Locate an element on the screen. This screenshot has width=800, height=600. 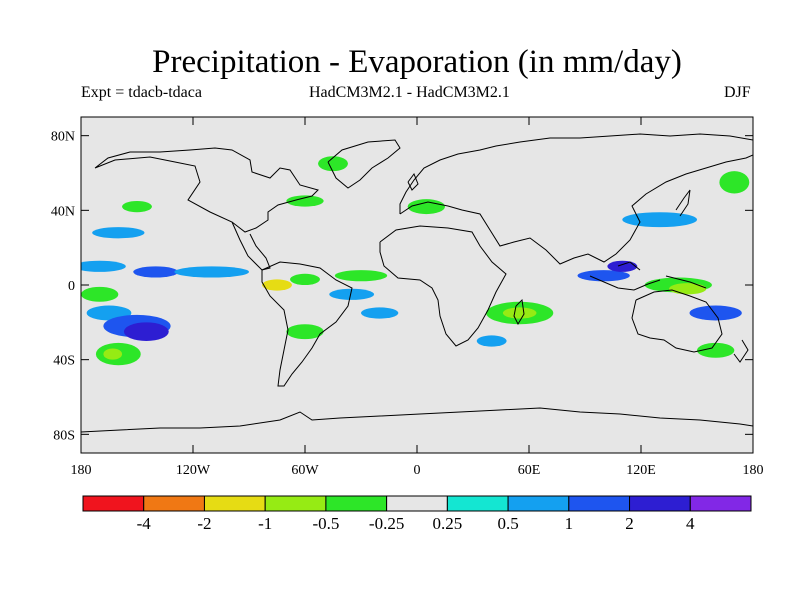
coastline-africa is located at coordinates (443, 286).